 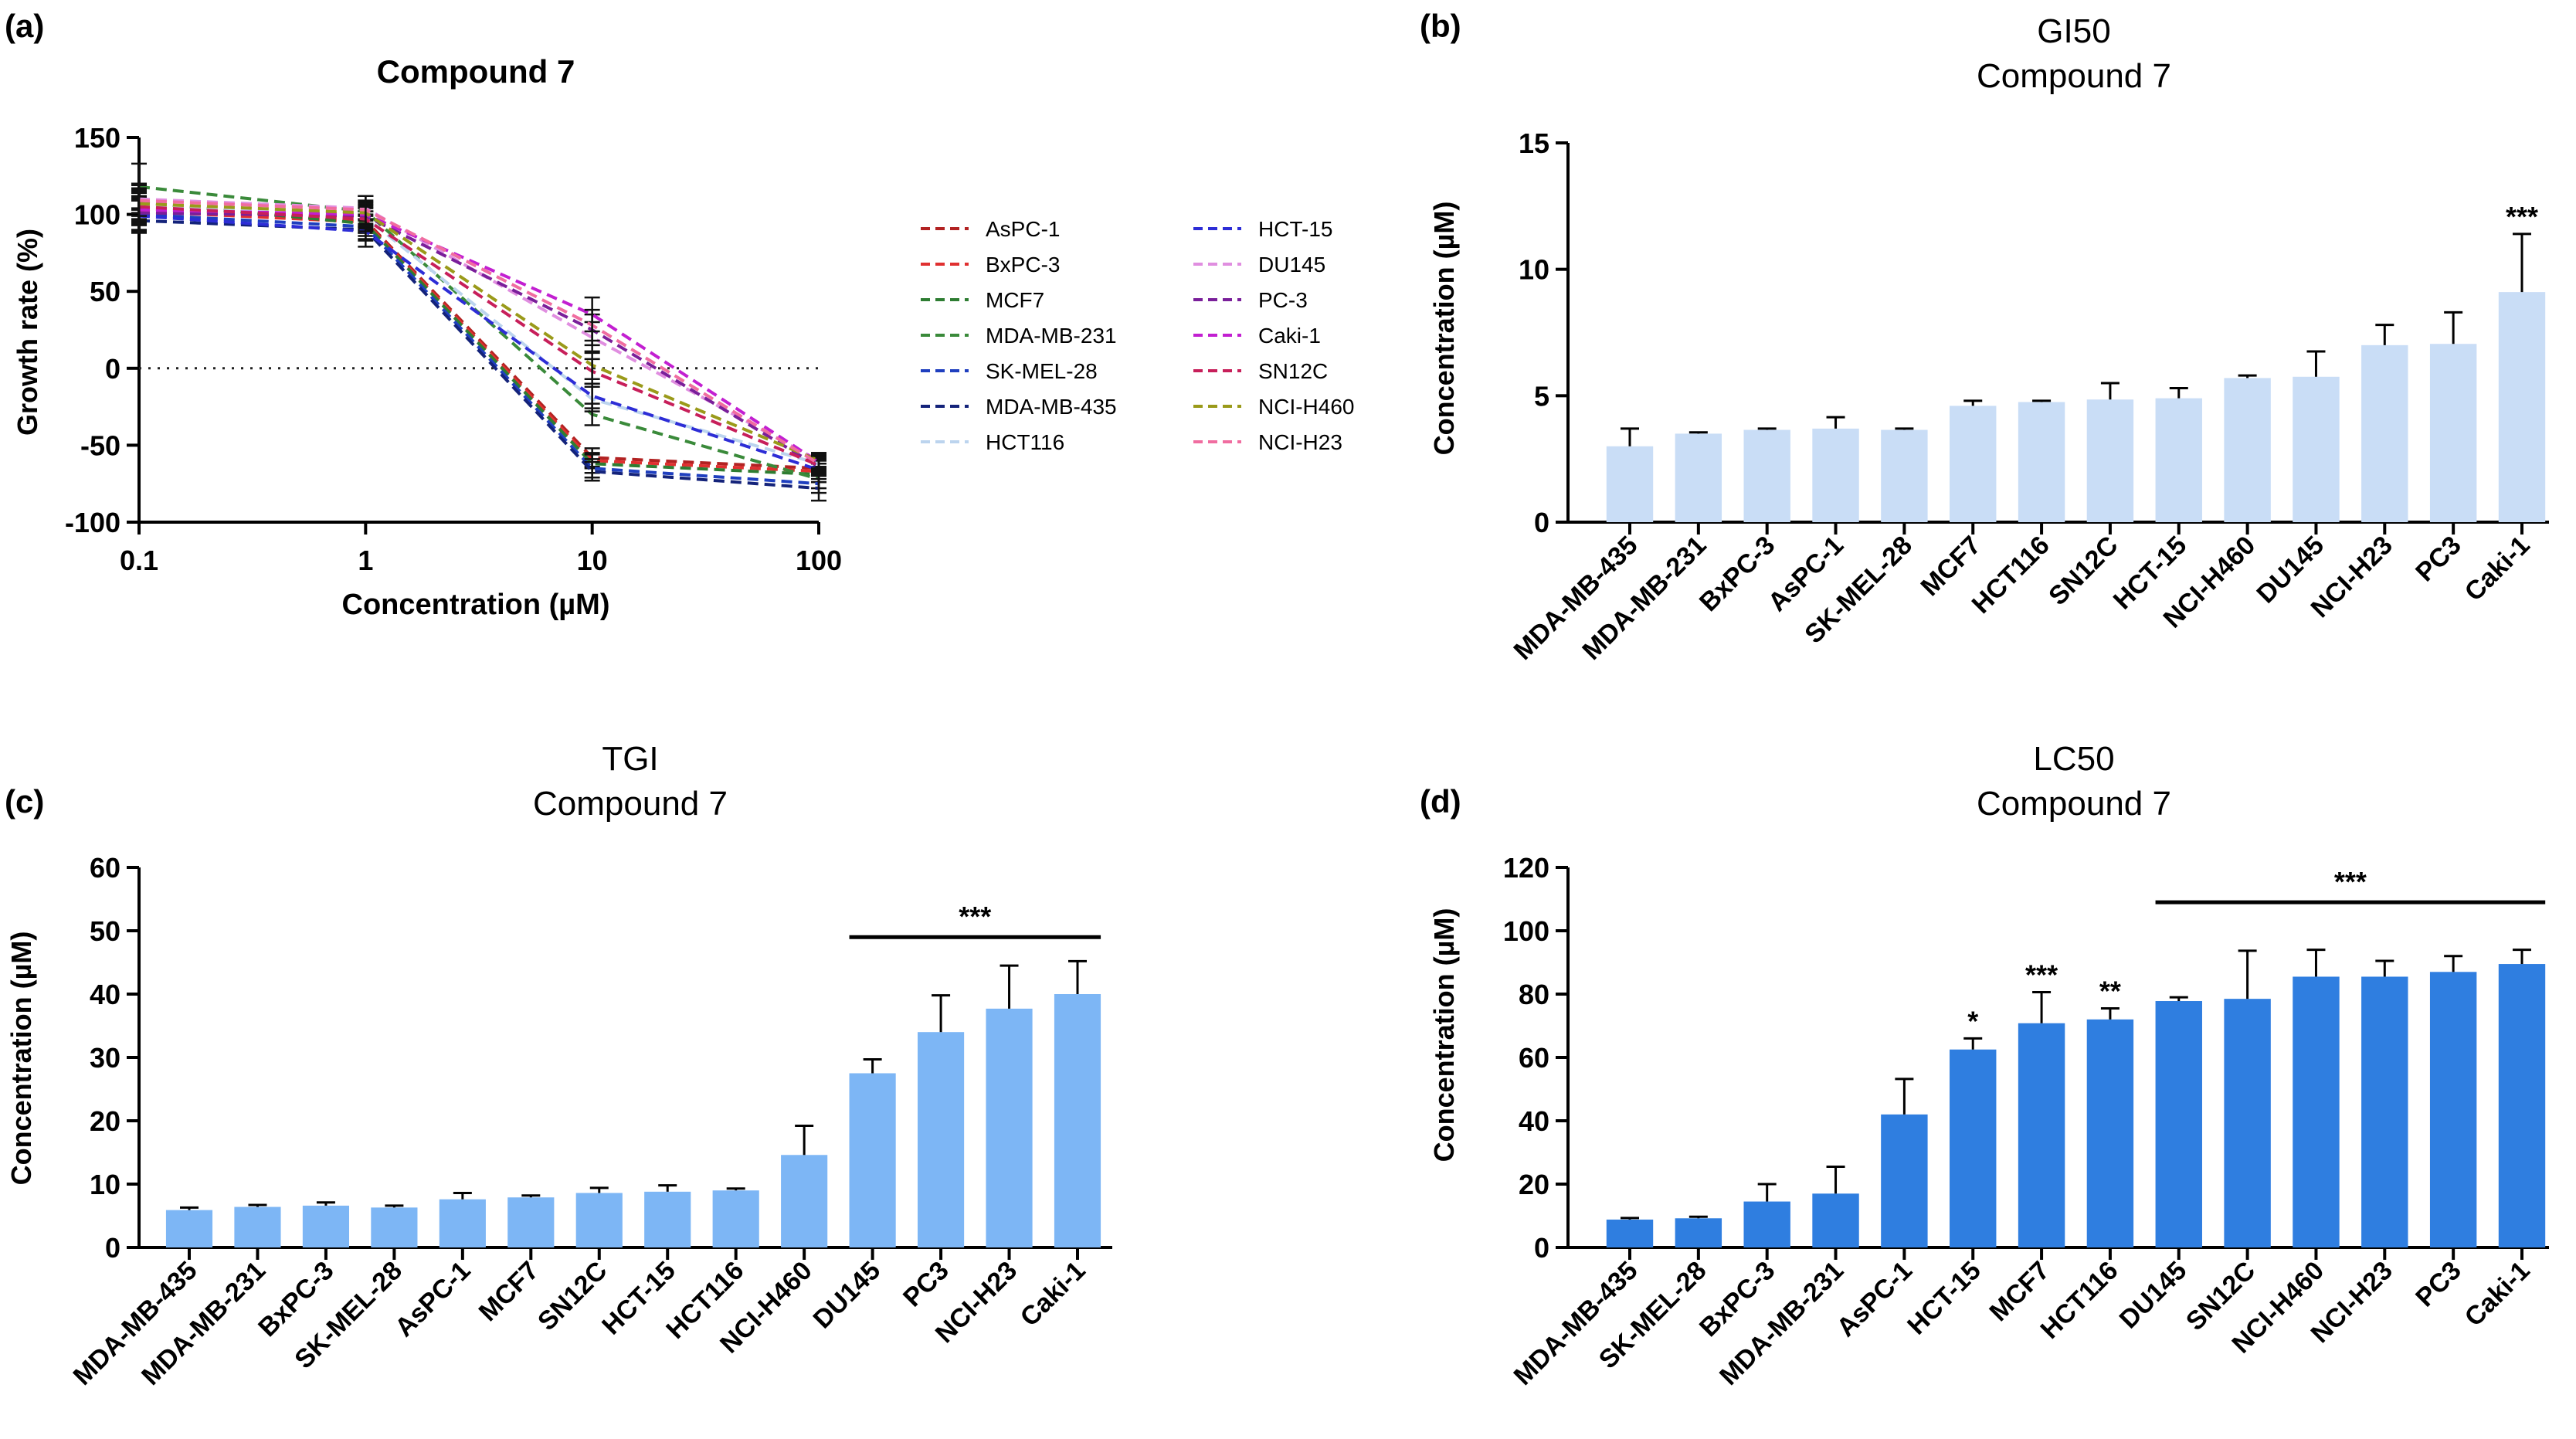 I want to click on panel-c-y-tick-label: 0, so click(x=113, y=1248).